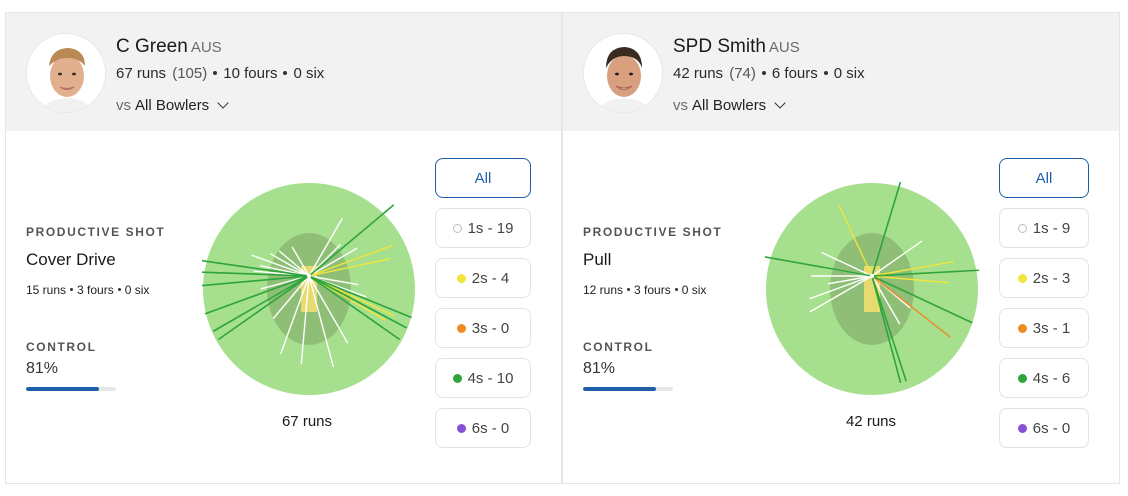 The image size is (1128, 496). I want to click on filter-threes-button: 3s - 0, so click(483, 328).